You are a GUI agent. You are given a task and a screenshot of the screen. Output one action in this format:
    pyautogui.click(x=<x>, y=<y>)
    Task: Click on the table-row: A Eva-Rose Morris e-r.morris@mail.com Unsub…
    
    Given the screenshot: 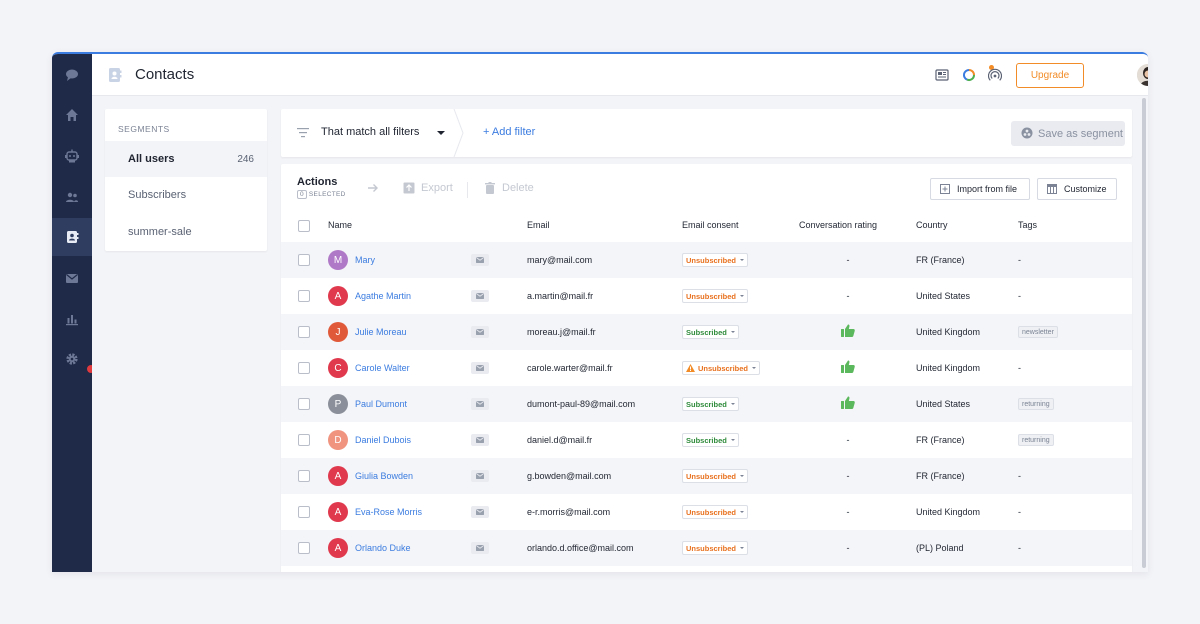 What is the action you would take?
    pyautogui.click(x=706, y=512)
    